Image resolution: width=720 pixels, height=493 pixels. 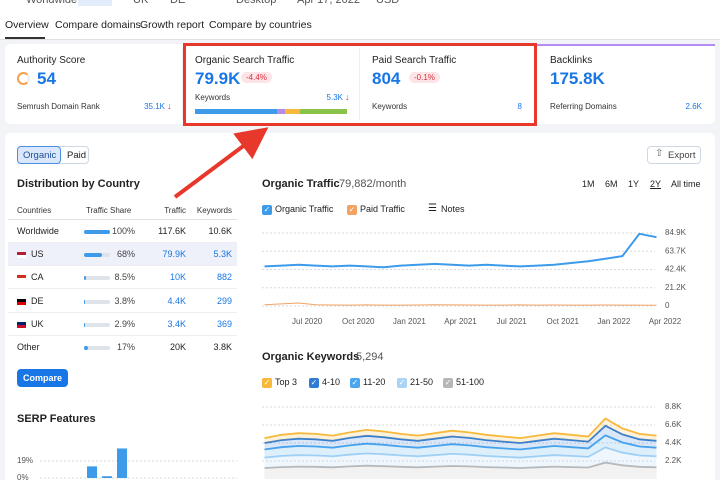 I want to click on section-title: Distribution by Country, so click(x=78, y=184).